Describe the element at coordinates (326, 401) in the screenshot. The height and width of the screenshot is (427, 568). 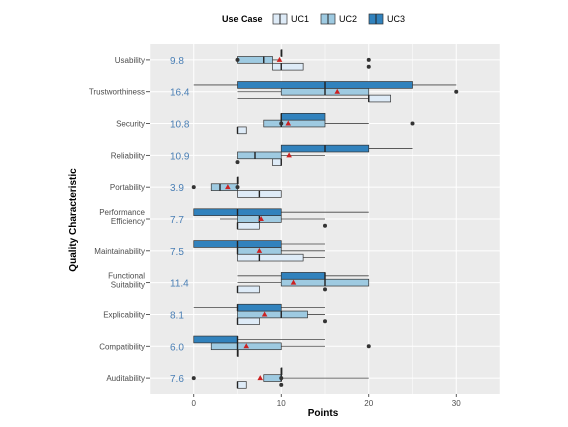
I see `x-tick-labels: 0 10 20 30` at that location.